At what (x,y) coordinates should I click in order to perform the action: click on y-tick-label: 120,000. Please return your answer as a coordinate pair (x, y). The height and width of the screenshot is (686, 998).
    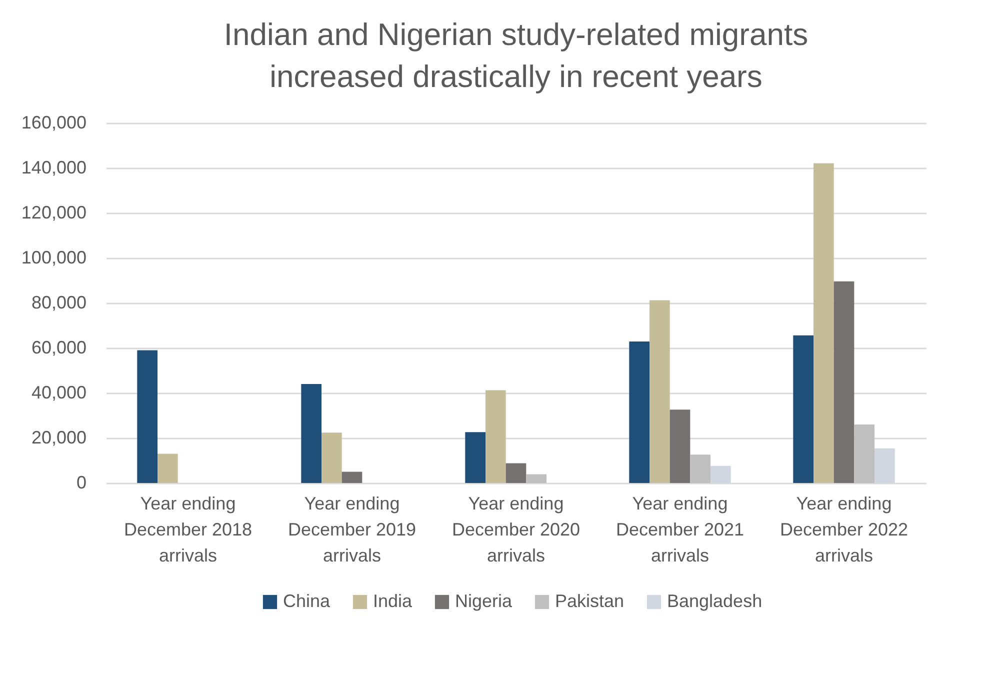
    Looking at the image, I should click on (53, 212).